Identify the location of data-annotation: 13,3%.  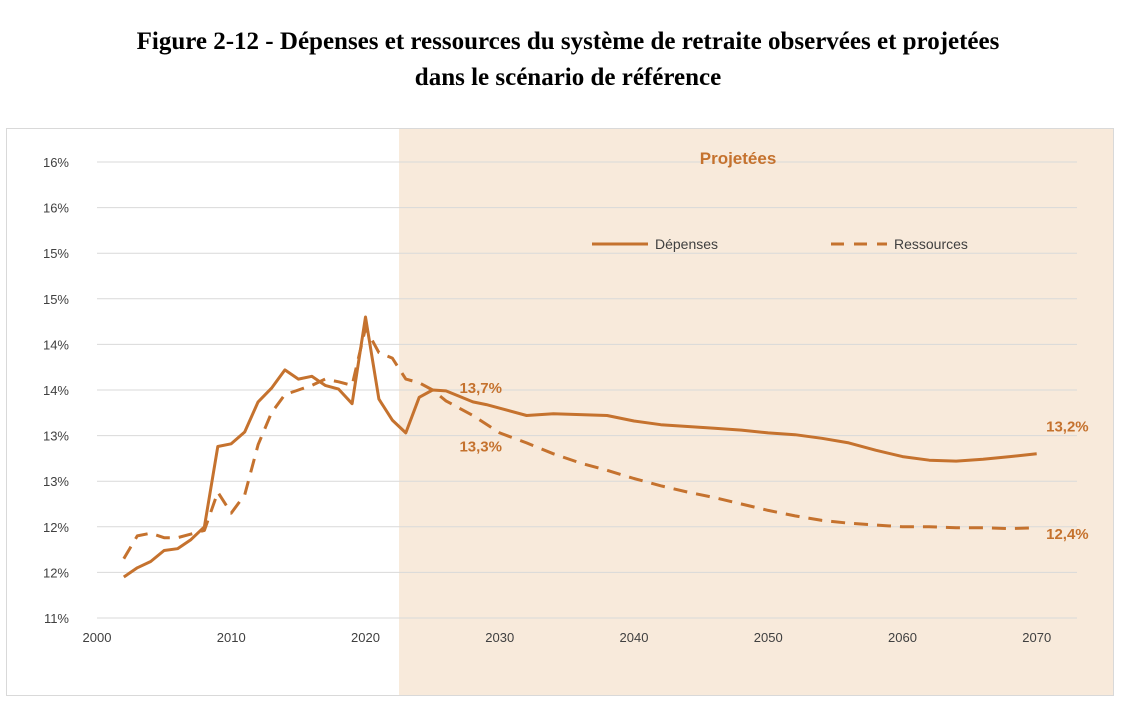
(480, 447).